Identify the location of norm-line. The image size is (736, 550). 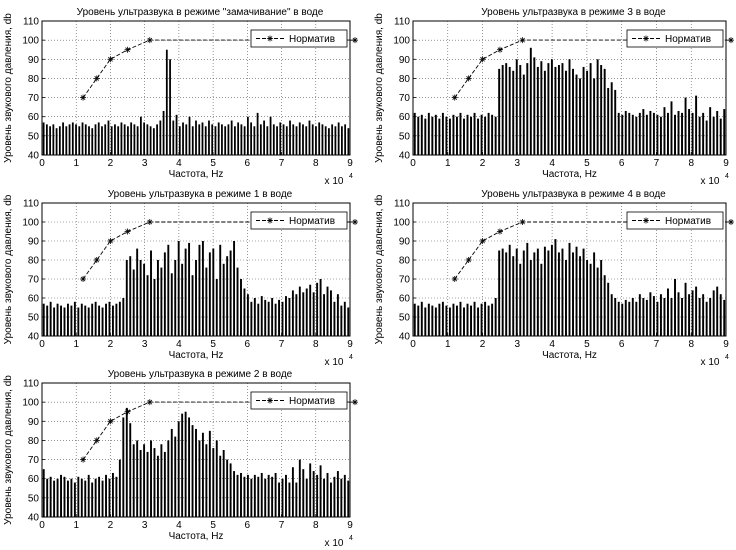
(216, 68).